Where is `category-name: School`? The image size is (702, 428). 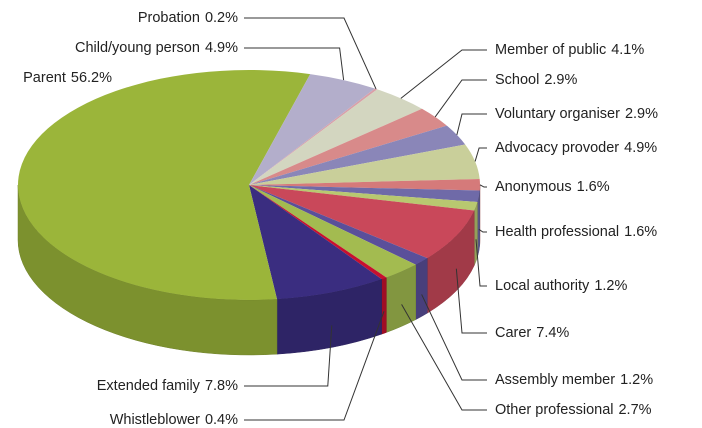 category-name: School is located at coordinates (517, 80).